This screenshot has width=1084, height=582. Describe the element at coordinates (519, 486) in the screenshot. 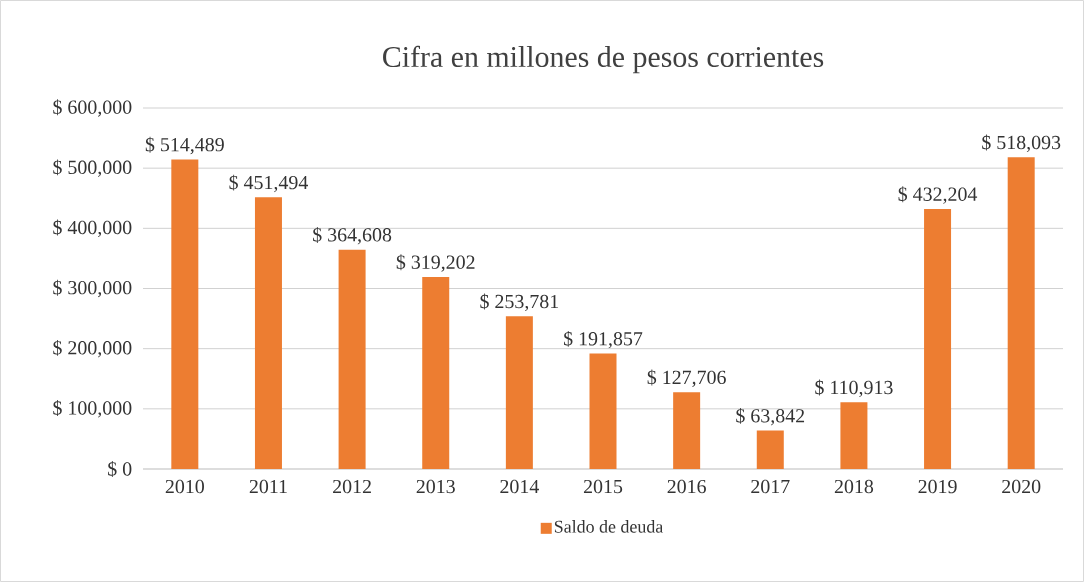

I see `x-tick-label: 2014` at that location.